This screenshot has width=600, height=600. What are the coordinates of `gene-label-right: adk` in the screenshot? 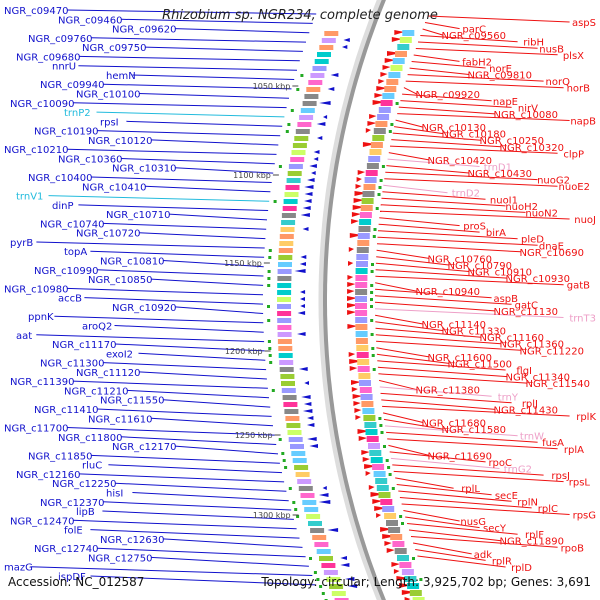 It's located at (483, 555).